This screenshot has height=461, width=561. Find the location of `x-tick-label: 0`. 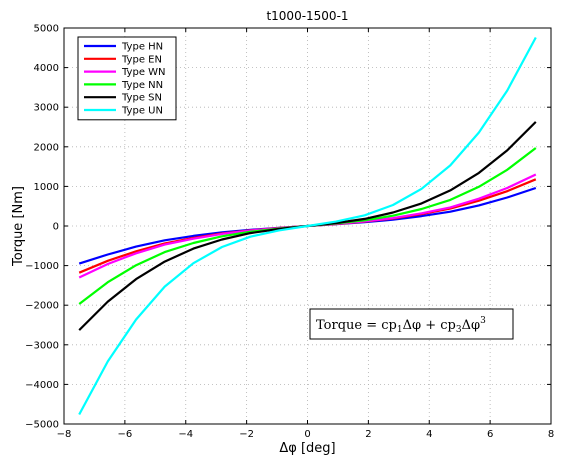

x-tick-label: 0 is located at coordinates (307, 434).